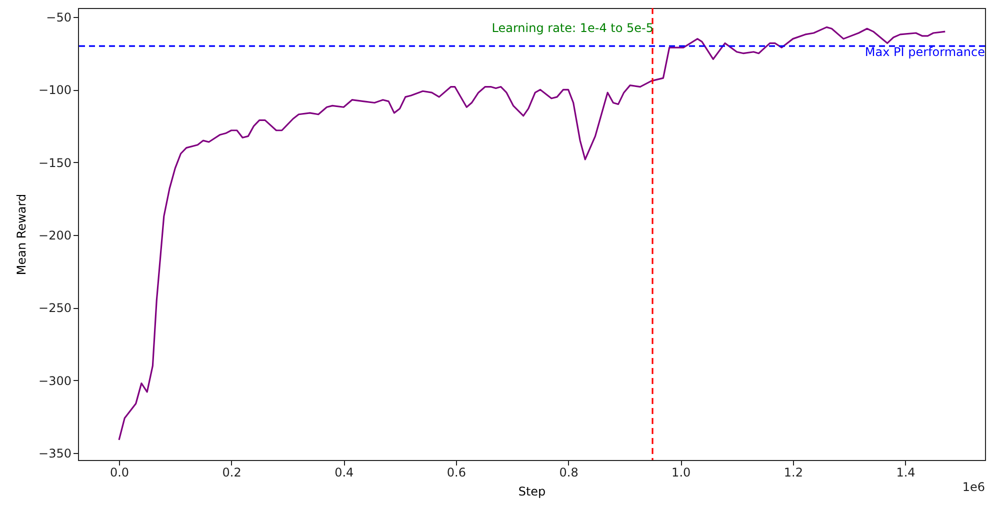  What do you see at coordinates (59, 17) in the screenshot?
I see `y-tick-label: −50` at bounding box center [59, 17].